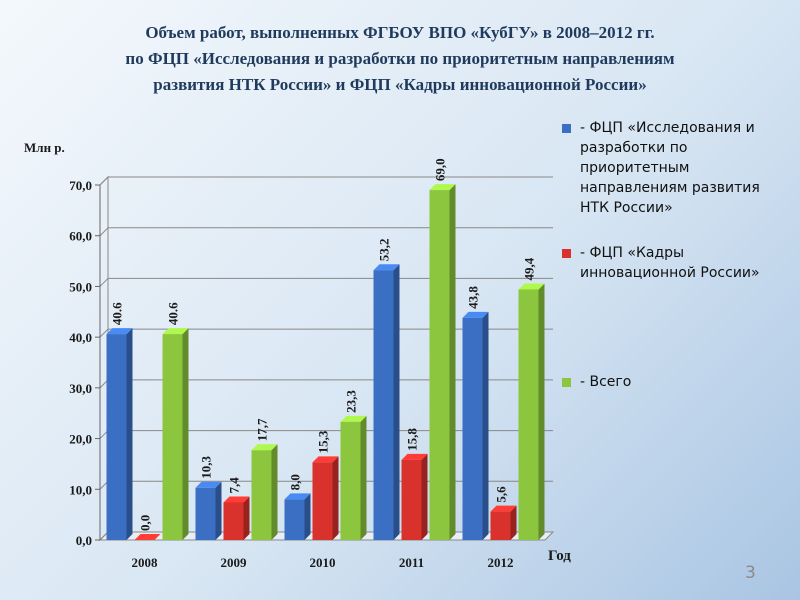  What do you see at coordinates (412, 439) in the screenshot?
I see `value-label: 15,8` at bounding box center [412, 439].